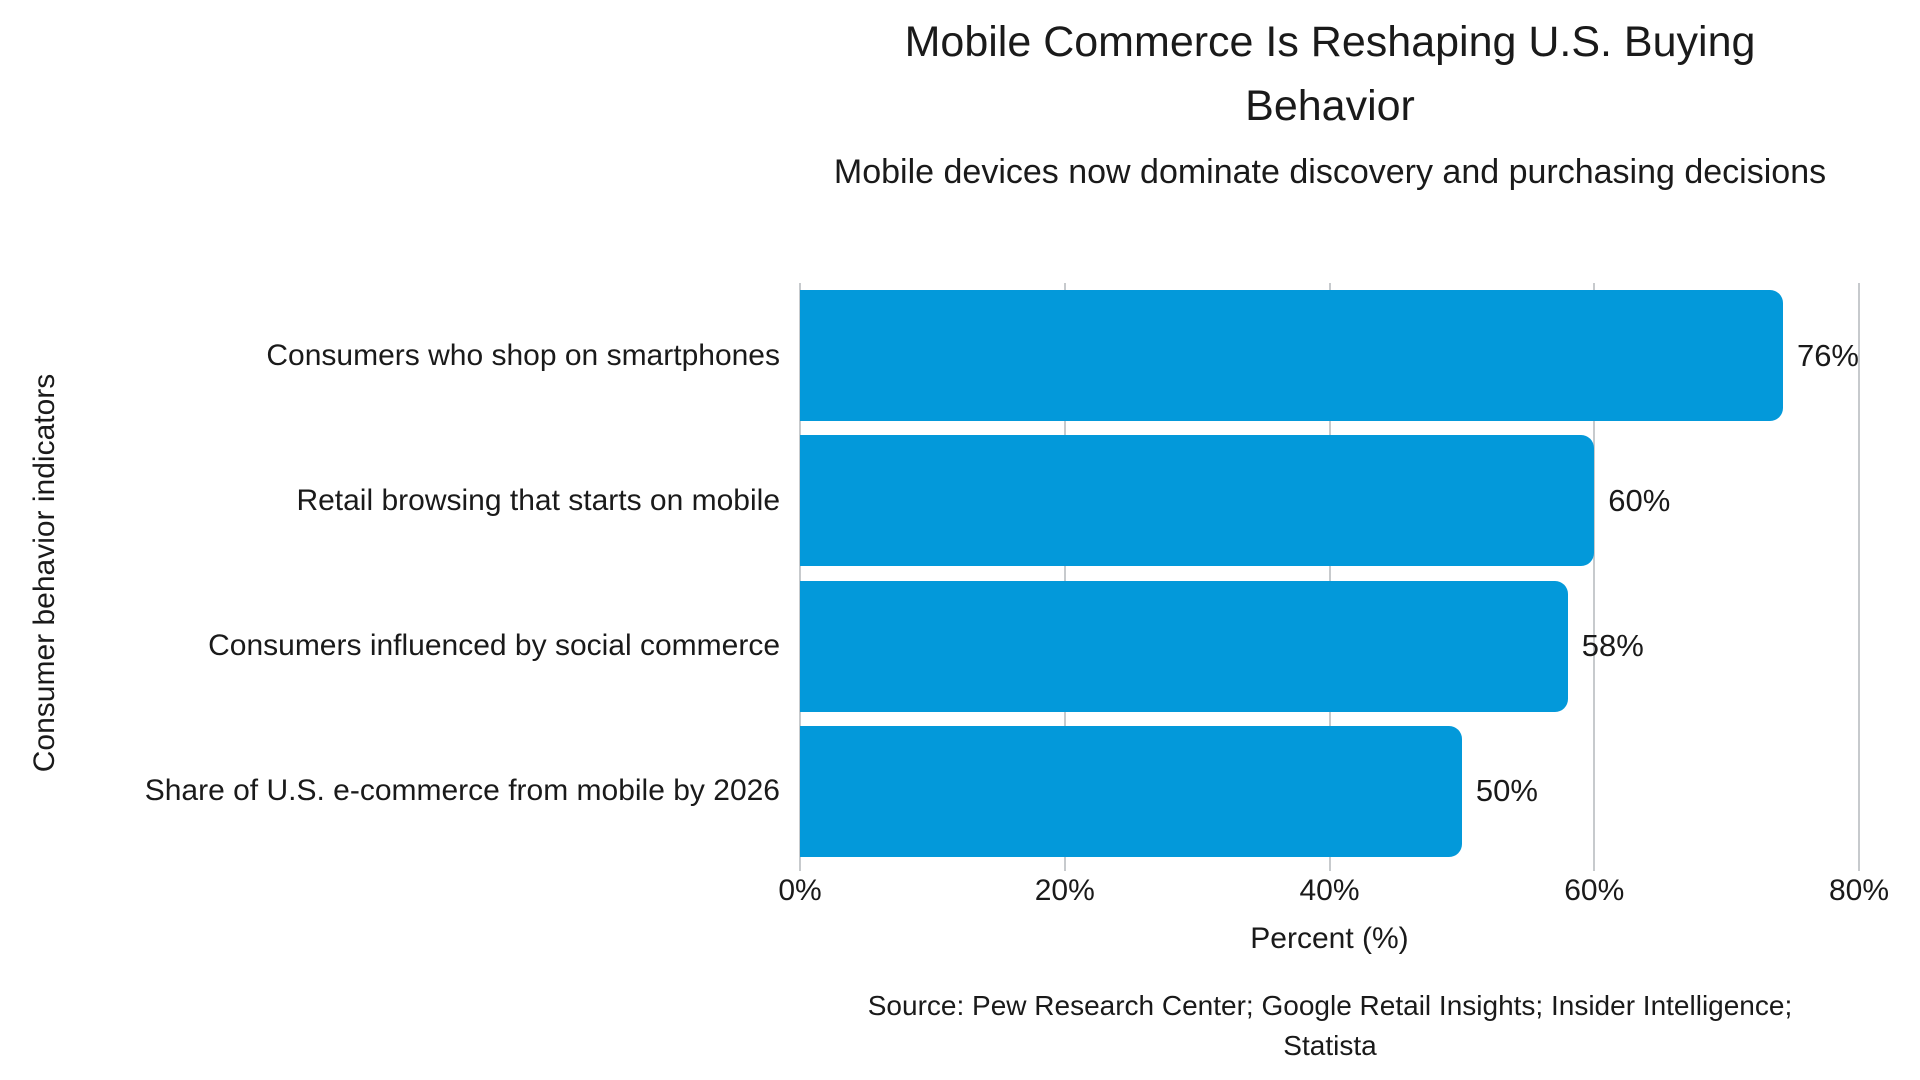 The width and height of the screenshot is (1920, 1080). Describe the element at coordinates (494, 646) in the screenshot. I see `category-label: Consumers influenced by social commerce` at that location.